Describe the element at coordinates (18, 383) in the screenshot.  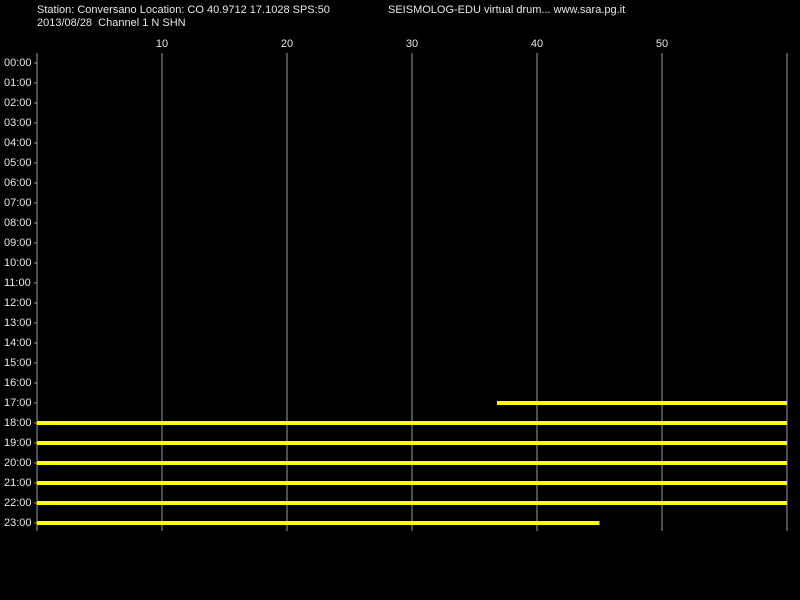
I see `row-label: 16:00` at that location.